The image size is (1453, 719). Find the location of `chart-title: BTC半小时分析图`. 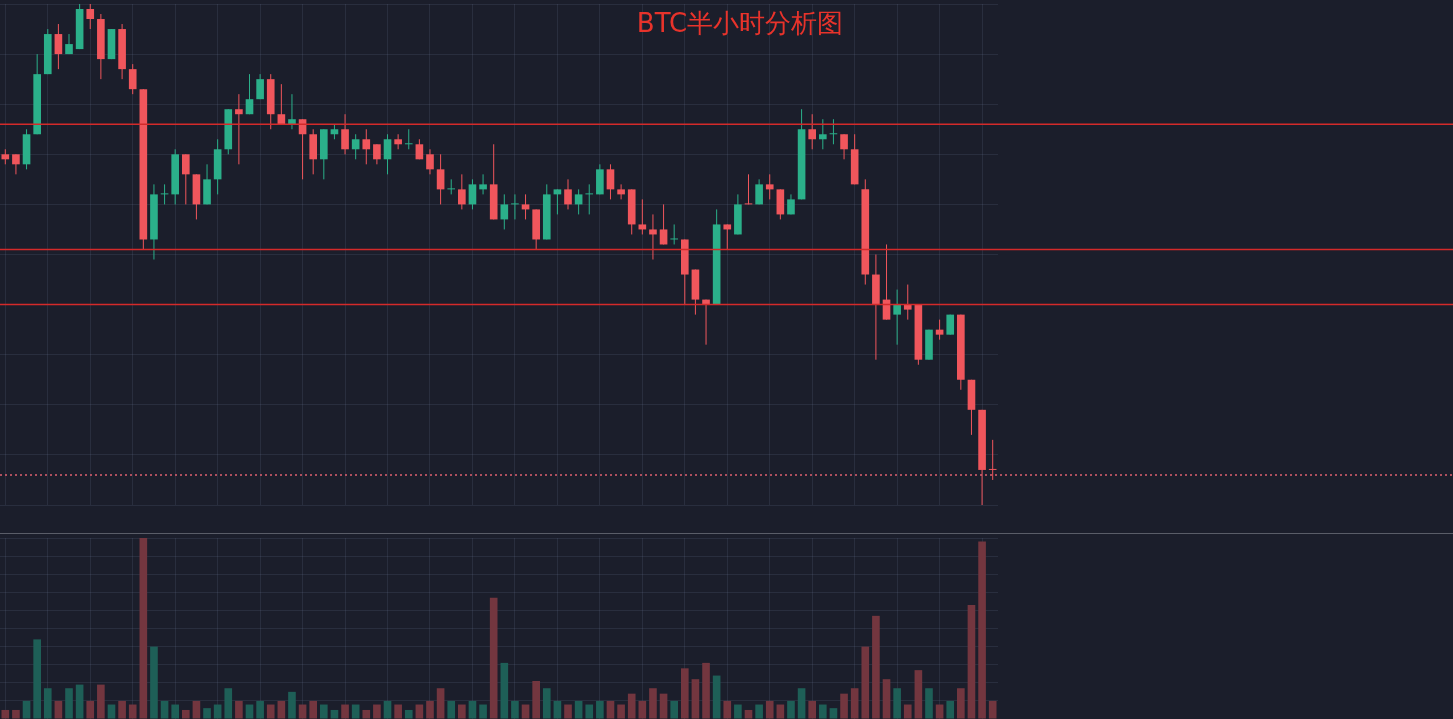

chart-title: BTC半小时分析图 is located at coordinates (740, 22).